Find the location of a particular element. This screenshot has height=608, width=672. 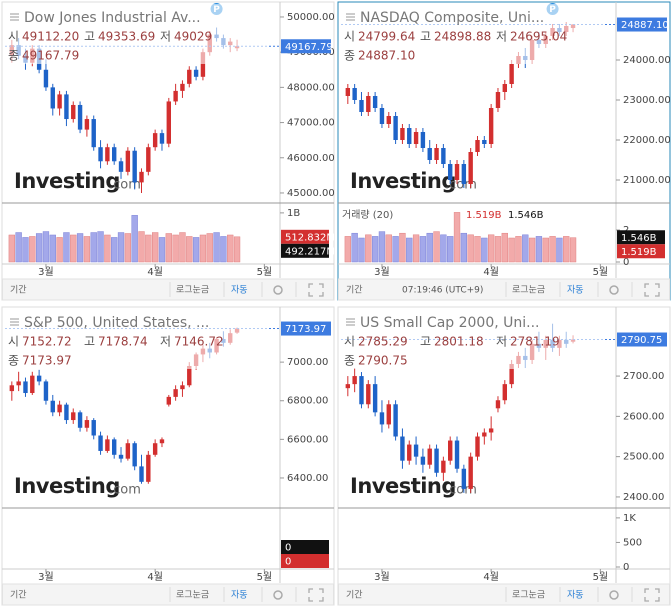

y-tick-label: 6800.00 is located at coordinates (307, 401).